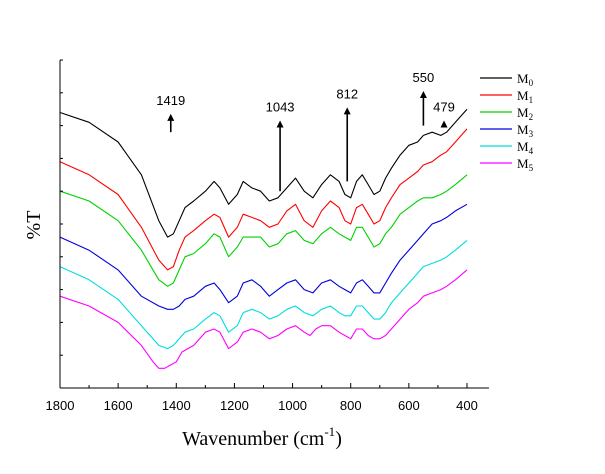 This screenshot has height=474, width=605. Describe the element at coordinates (351, 405) in the screenshot. I see `x-tick-label: 800` at that location.